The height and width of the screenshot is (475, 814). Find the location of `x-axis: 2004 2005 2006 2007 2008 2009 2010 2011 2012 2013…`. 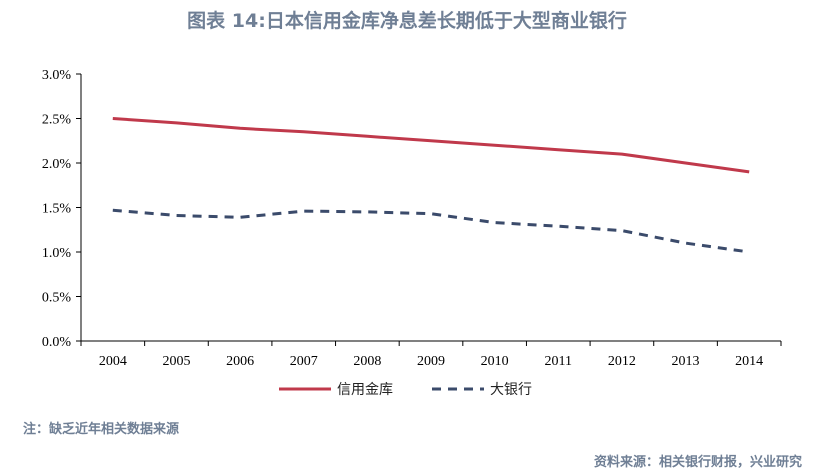

x-axis: 2004 2005 2006 2007 2008 2009 2010 2011 2012 2013… is located at coordinates (431, 354).